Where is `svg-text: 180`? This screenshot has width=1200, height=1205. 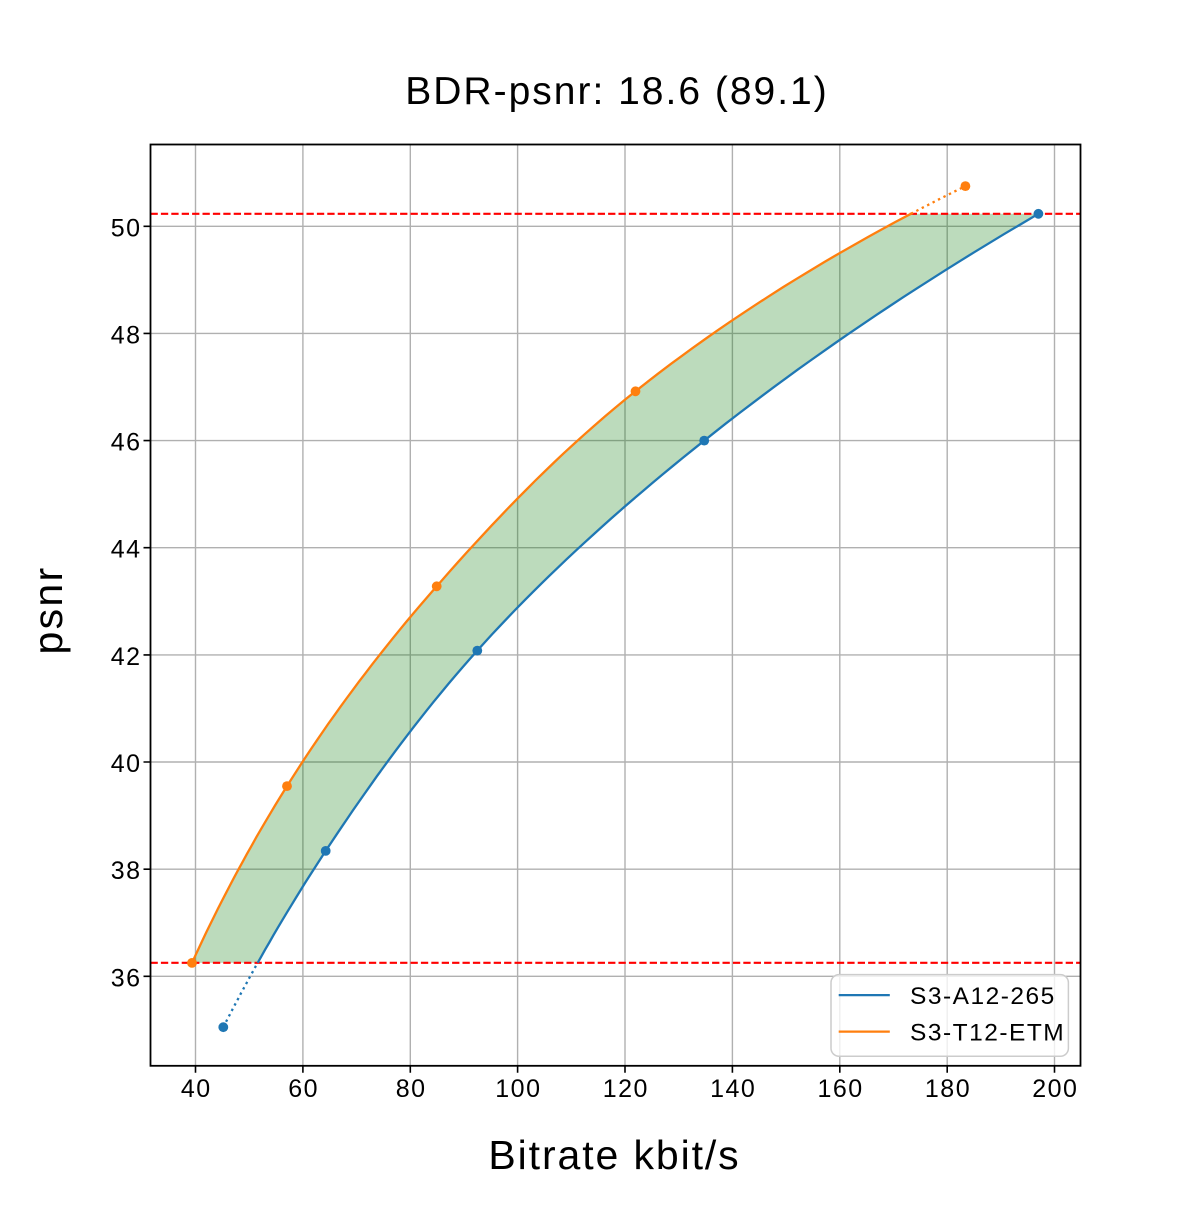 svg-text: 180 is located at coordinates (948, 1089).